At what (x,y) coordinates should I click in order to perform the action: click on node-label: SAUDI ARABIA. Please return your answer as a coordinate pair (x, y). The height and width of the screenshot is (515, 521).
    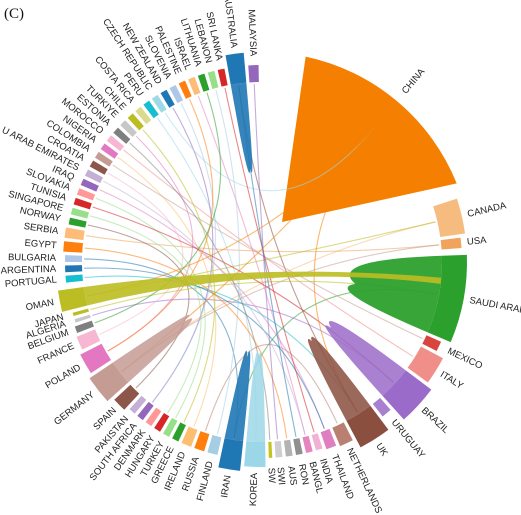
    Looking at the image, I should click on (494, 306).